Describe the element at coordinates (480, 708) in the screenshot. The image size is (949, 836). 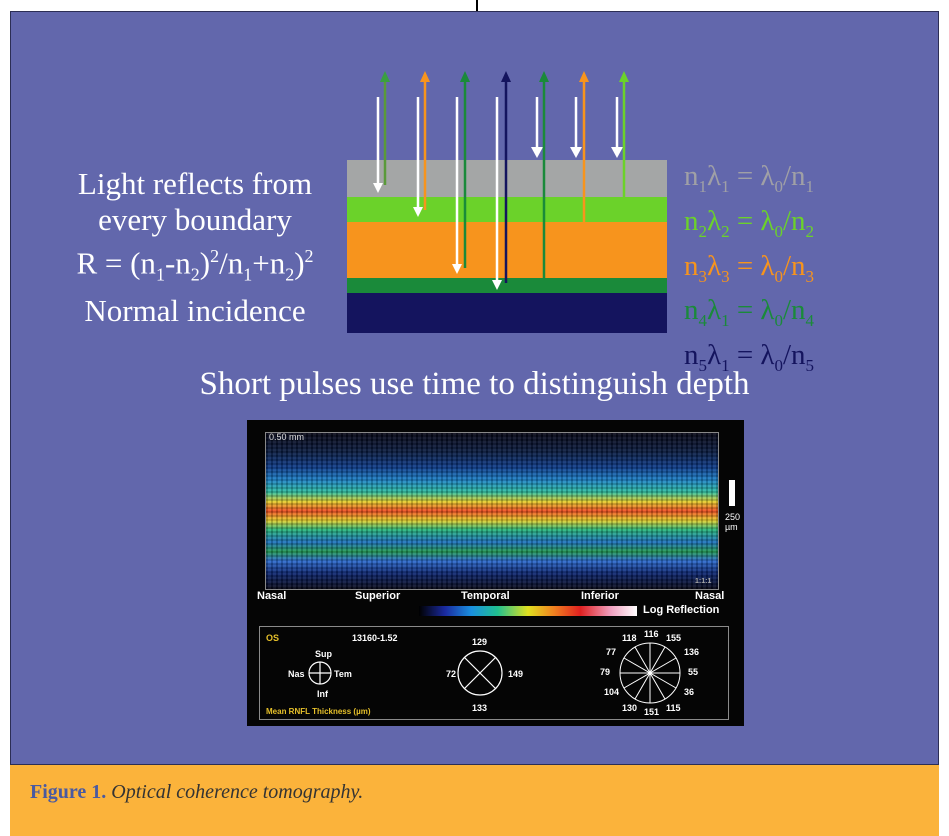
I see `quad-bottom-value: 133` at that location.